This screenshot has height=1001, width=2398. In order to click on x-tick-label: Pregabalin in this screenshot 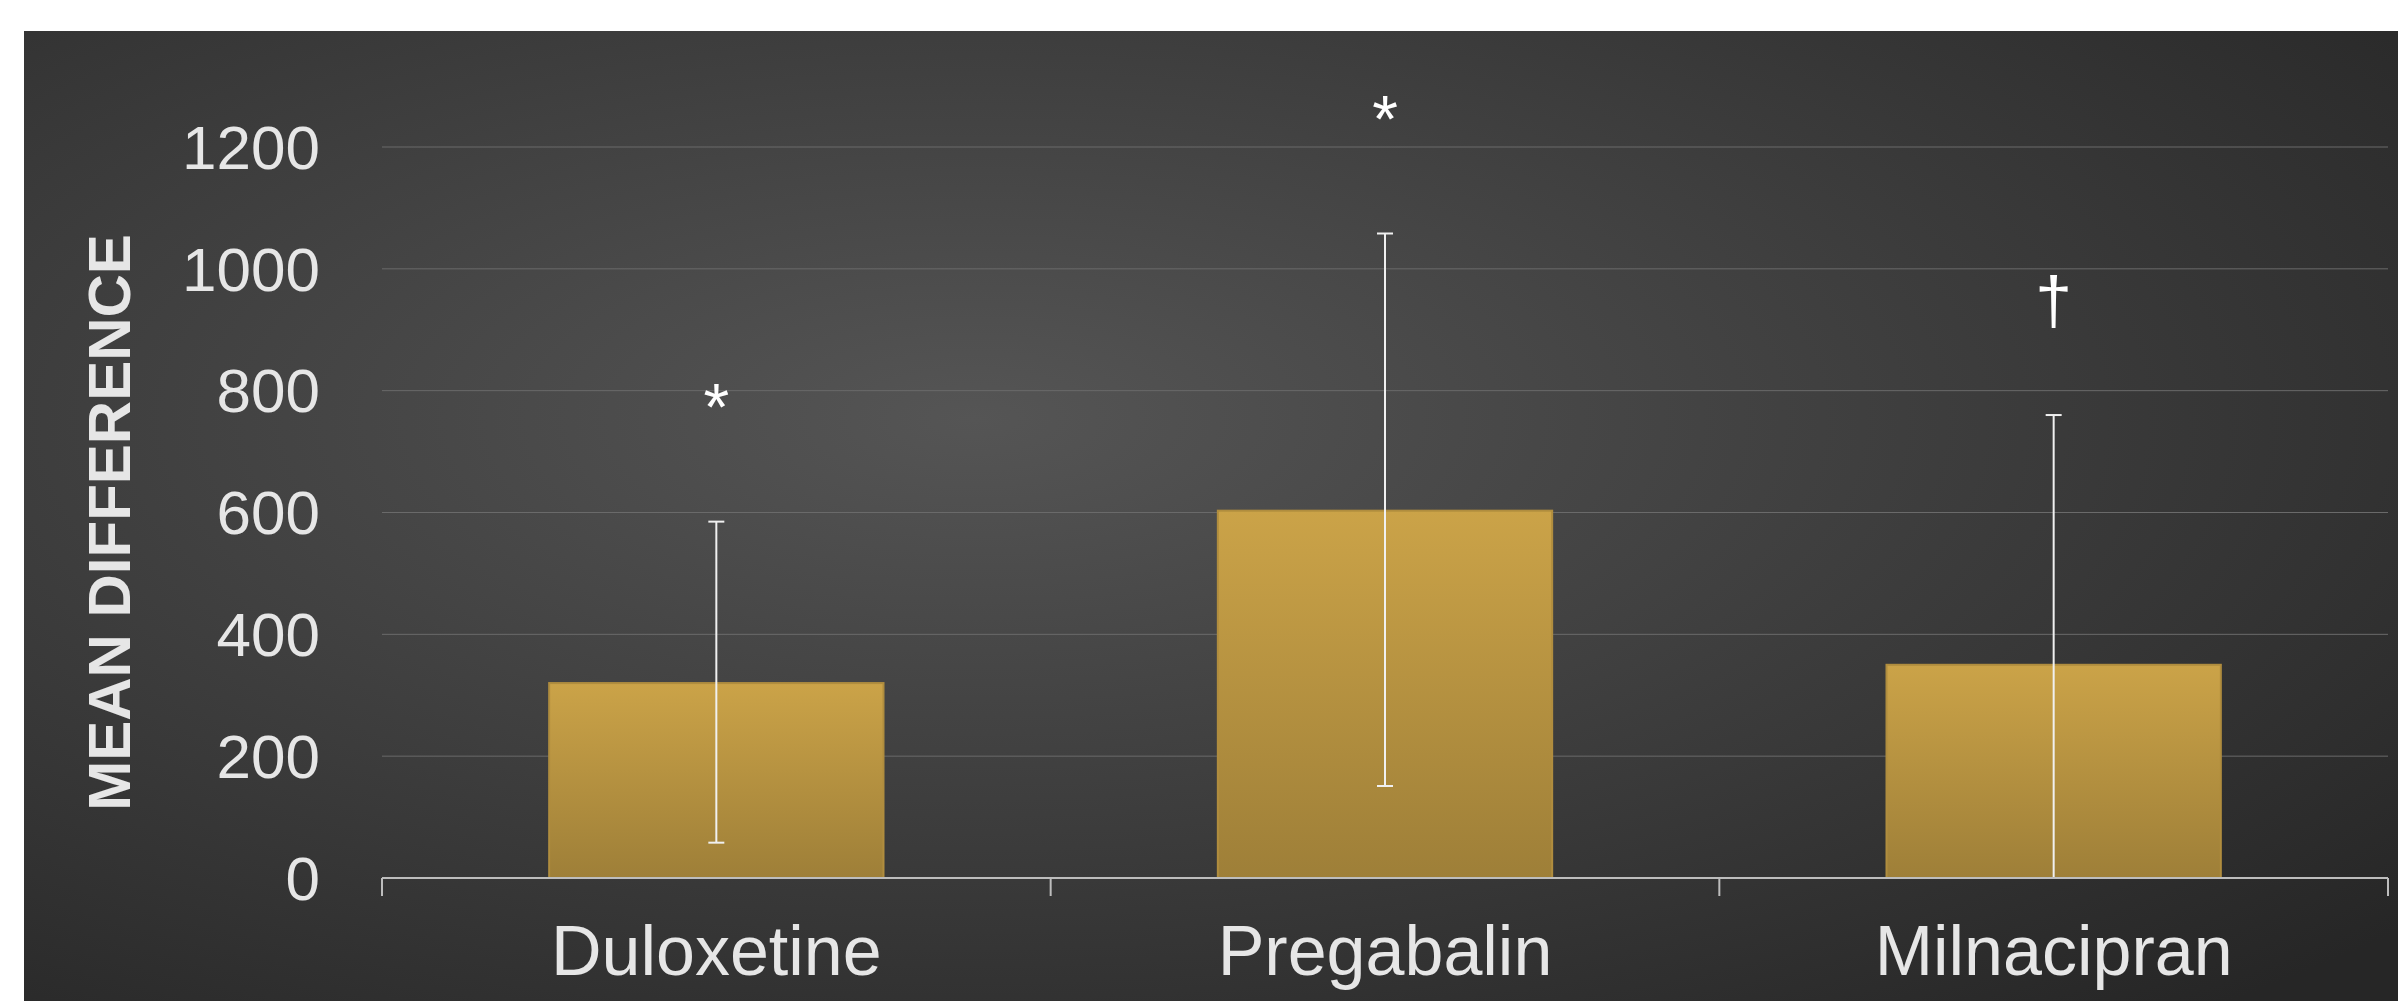, I will do `click(1385, 951)`.